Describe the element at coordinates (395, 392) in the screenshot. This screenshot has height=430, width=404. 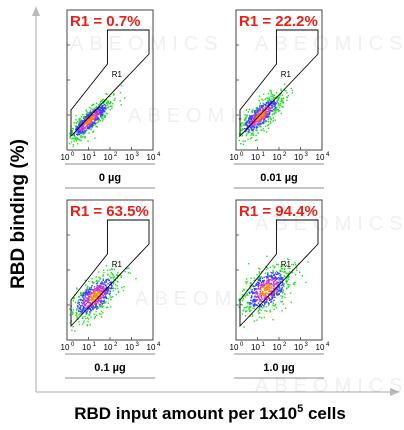
I see `figure-x-axis-arrow` at that location.